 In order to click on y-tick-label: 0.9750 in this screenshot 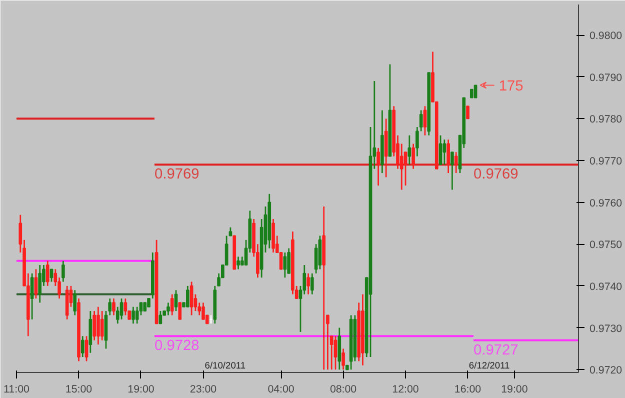, I will do `click(606, 245)`.